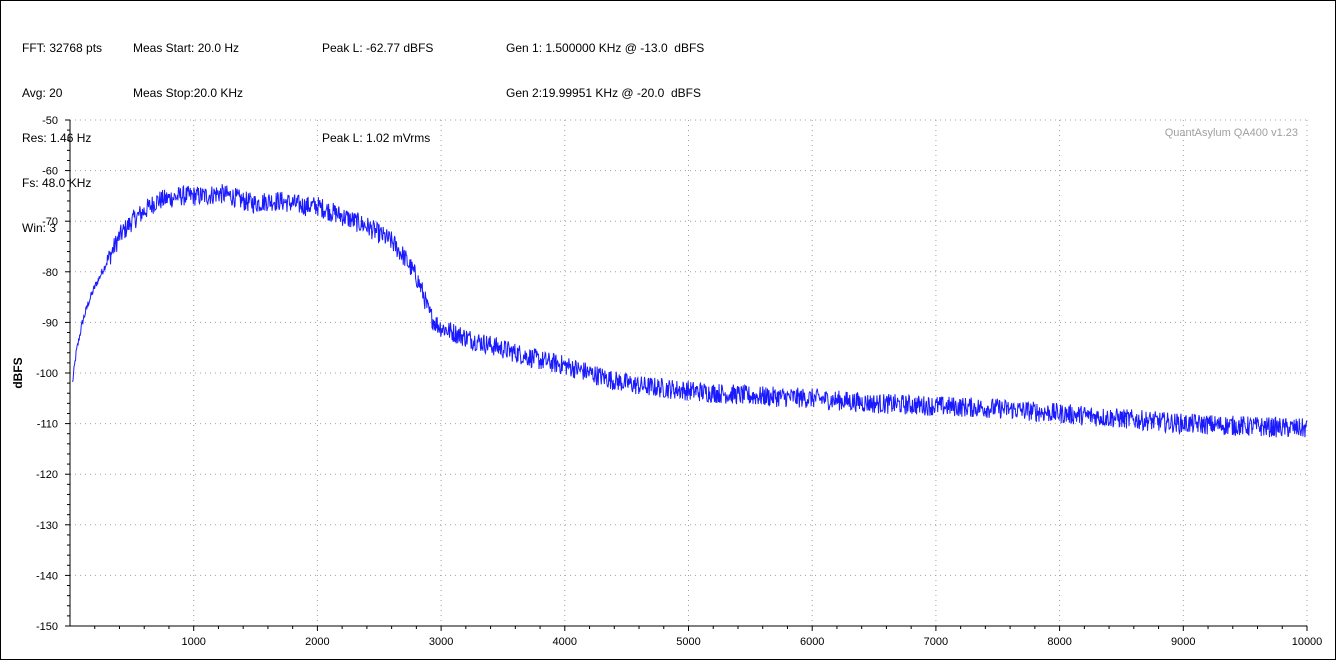  What do you see at coordinates (186, 48) in the screenshot?
I see `meas-start-label: Meas Start: 20.0 Hz` at bounding box center [186, 48].